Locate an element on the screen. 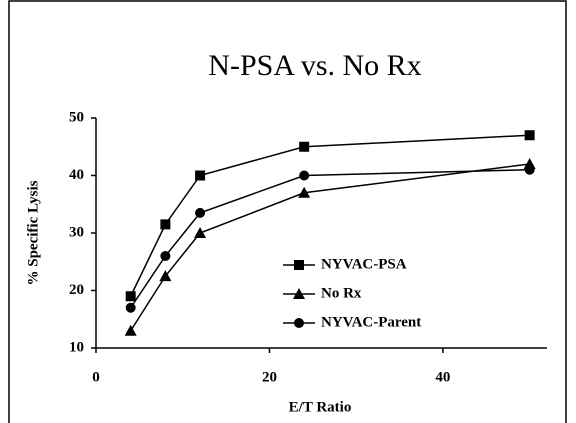  y-axis-label: % Specific Lysis is located at coordinates (33, 232).